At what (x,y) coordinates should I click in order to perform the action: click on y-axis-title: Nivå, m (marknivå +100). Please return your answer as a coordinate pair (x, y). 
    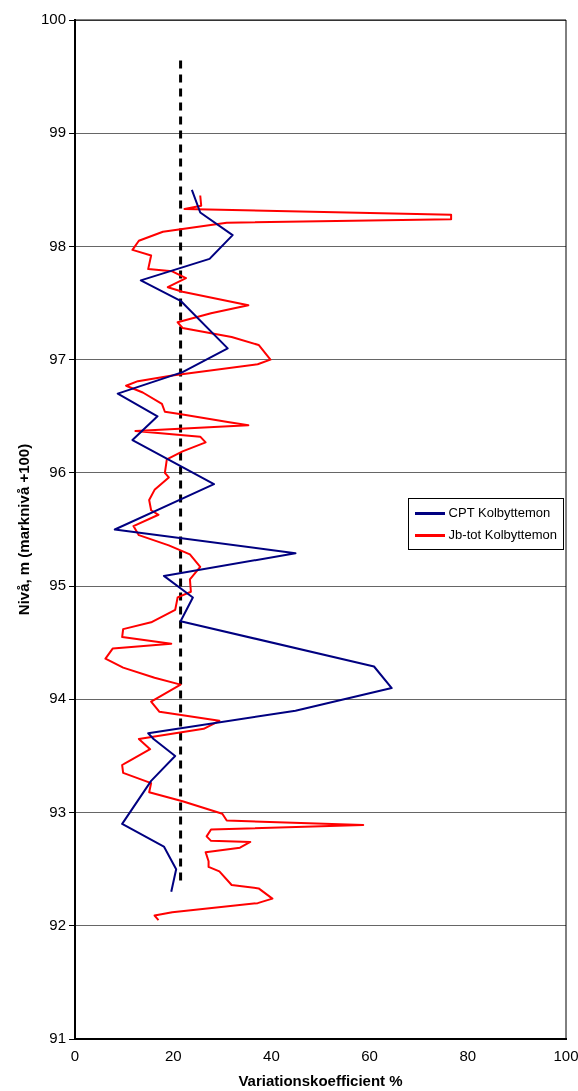
    Looking at the image, I should click on (24, 529).